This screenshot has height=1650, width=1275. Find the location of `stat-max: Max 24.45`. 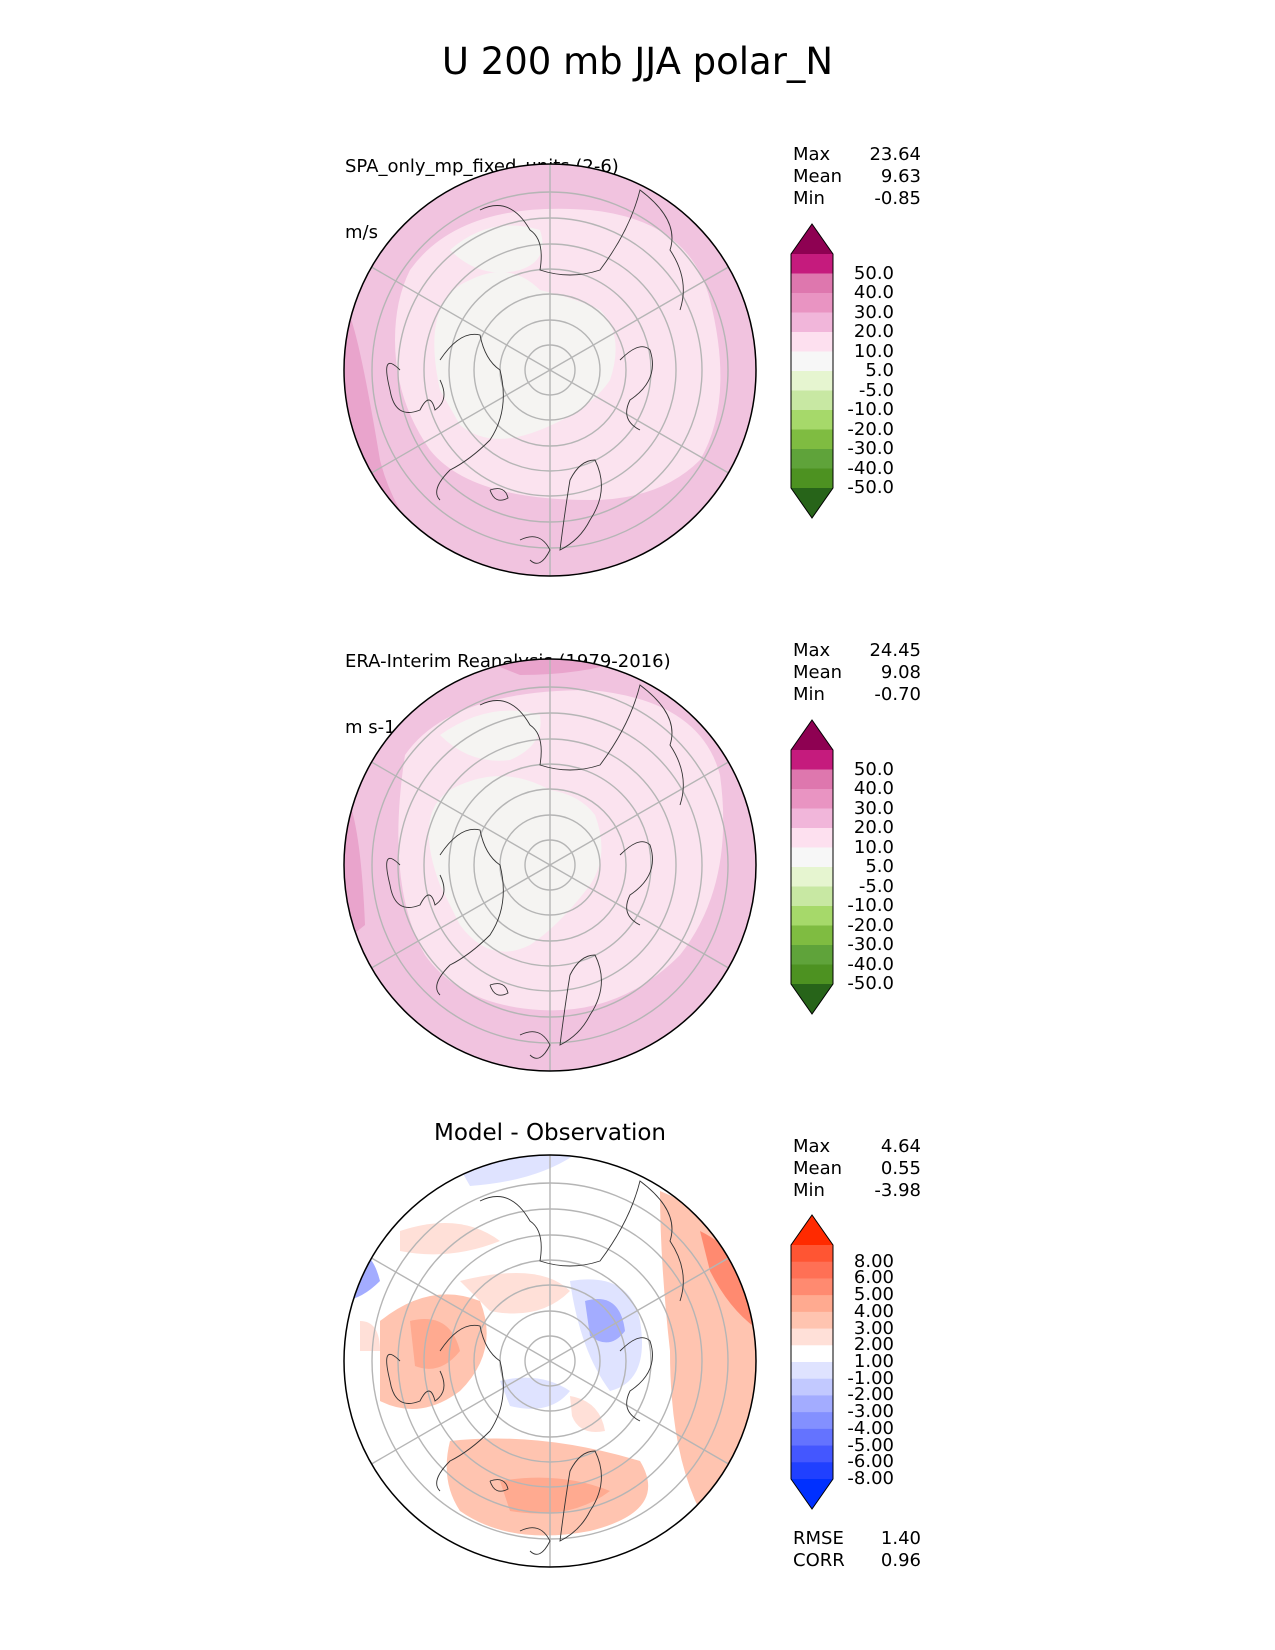

stat-max: Max 24.45 is located at coordinates (857, 650).